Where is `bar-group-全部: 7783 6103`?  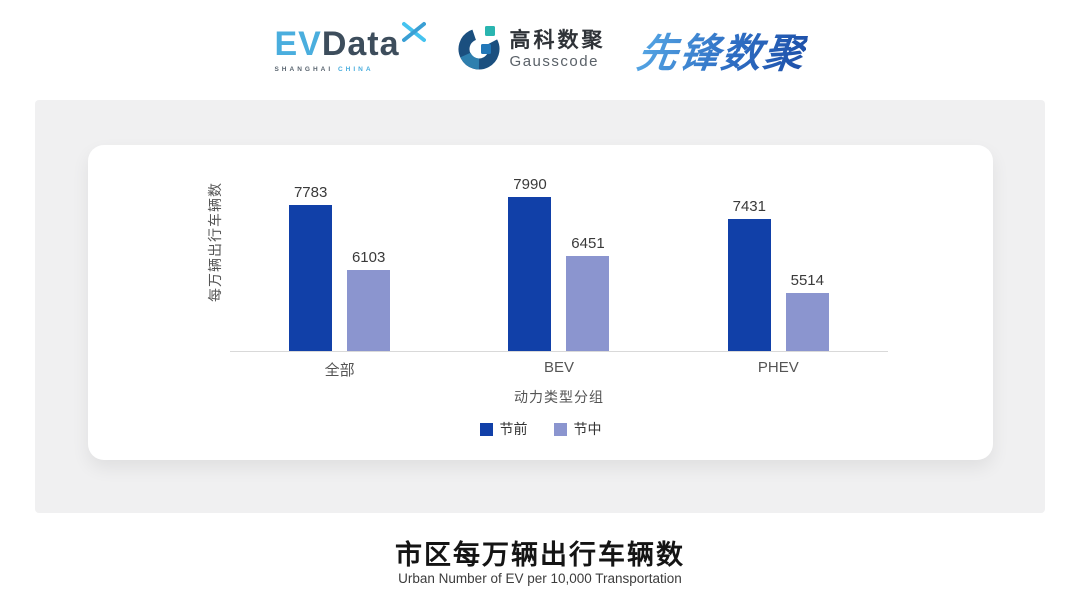 bar-group-全部: 7783 6103 is located at coordinates (339, 248).